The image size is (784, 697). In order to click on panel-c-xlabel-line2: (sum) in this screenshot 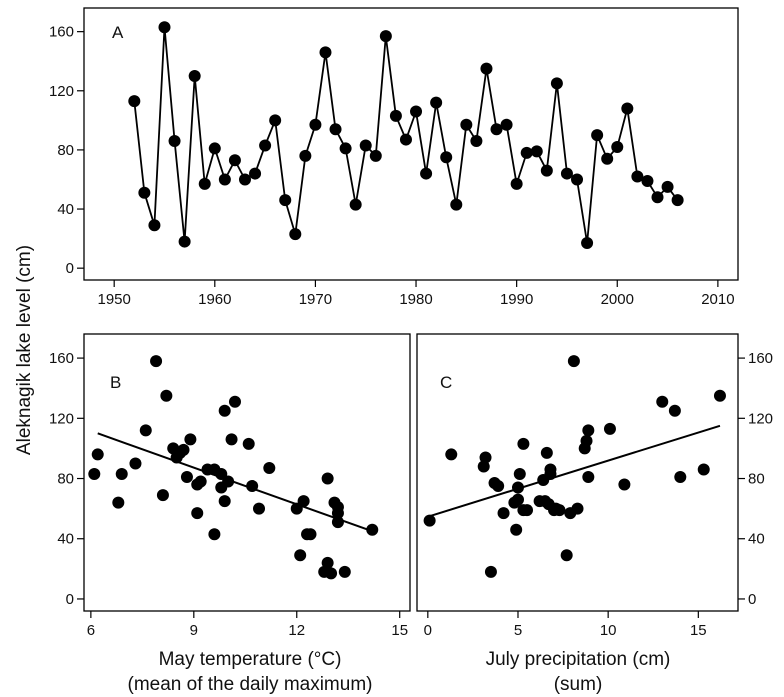, I will do `click(578, 684)`.